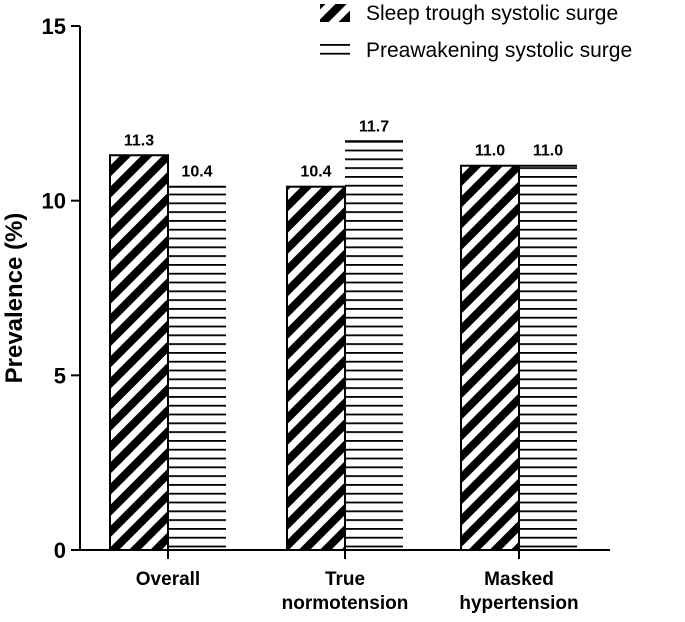 This screenshot has height=622, width=685. I want to click on y-tick-label: 5, so click(60, 375).